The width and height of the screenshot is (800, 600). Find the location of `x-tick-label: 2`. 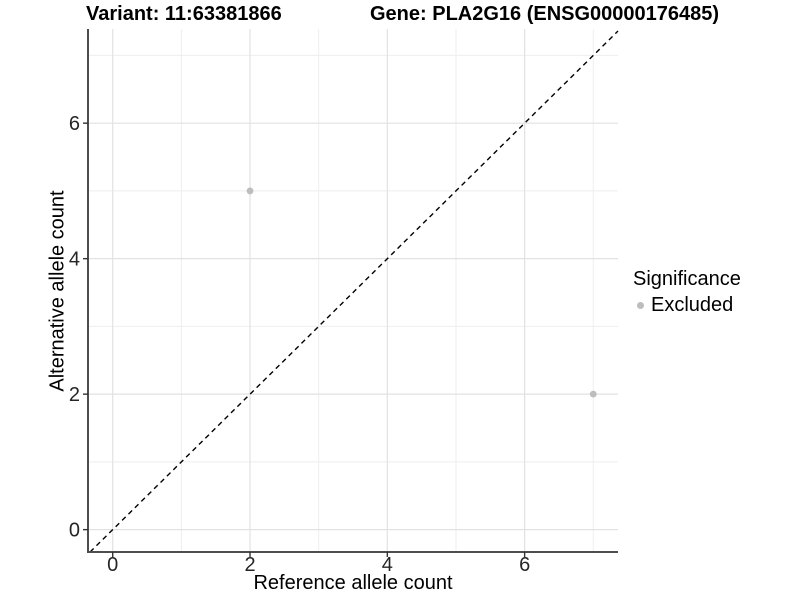

x-tick-label: 2 is located at coordinates (249, 565).